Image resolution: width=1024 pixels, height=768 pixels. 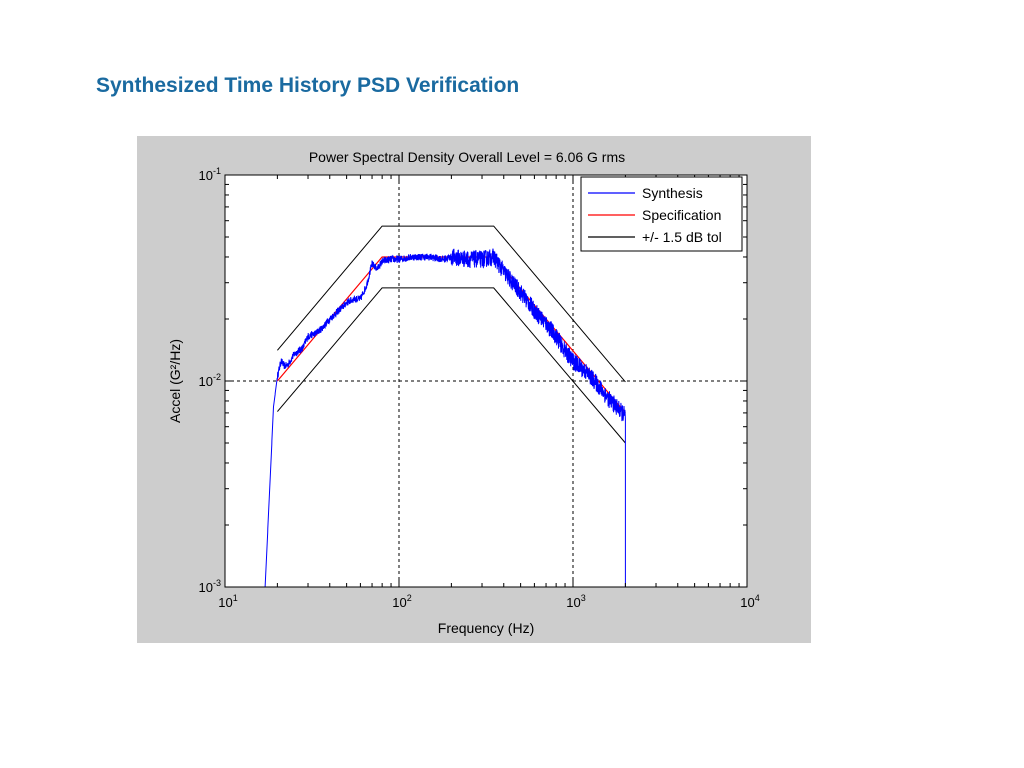 What do you see at coordinates (749, 601) in the screenshot?
I see `x-tick-label: 10⁴` at bounding box center [749, 601].